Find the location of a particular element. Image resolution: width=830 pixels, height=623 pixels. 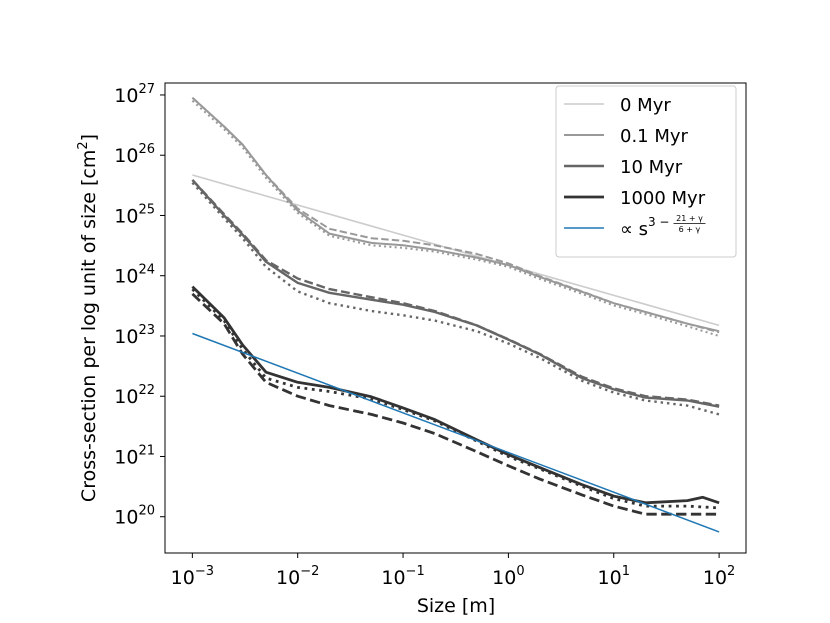

legend-label-text: ∝ s is located at coordinates (634, 229).